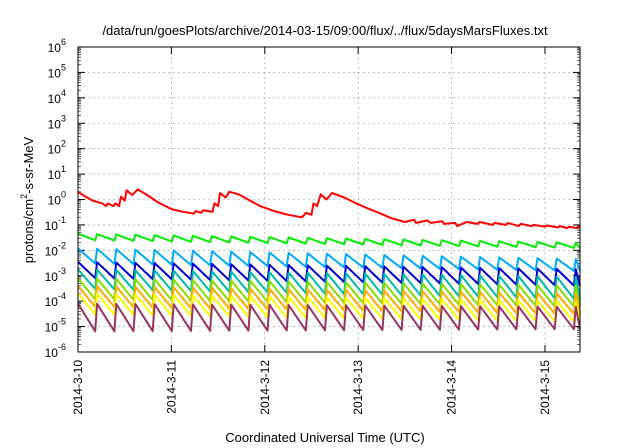 Image resolution: width=640 pixels, height=448 pixels. What do you see at coordinates (55, 300) in the screenshot?
I see `y-tick-label: 10⁻⁴` at bounding box center [55, 300].